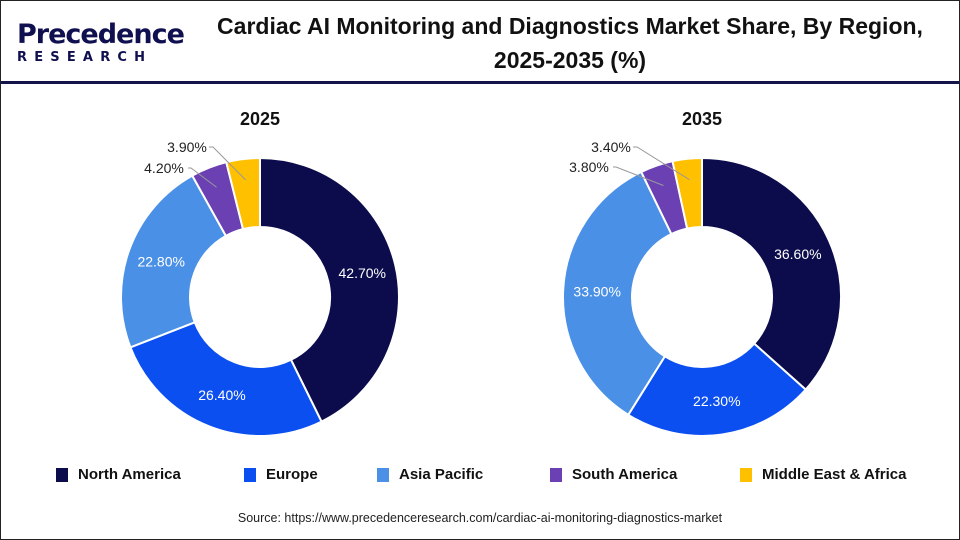 The image size is (960, 540). I want to click on legend-item-asia-pacific: Asia Pacific, so click(430, 474).